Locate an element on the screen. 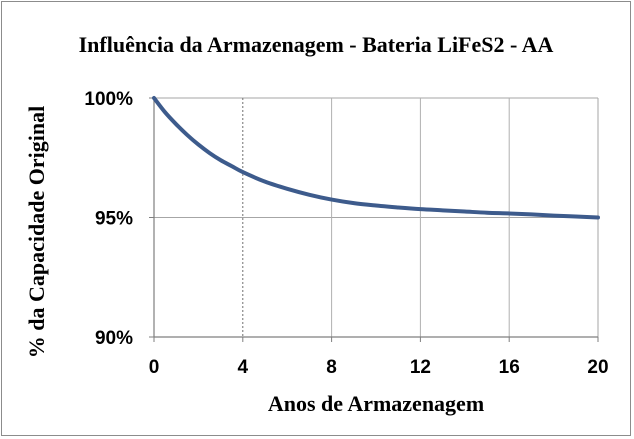 This screenshot has height=439, width=634. y-tick-label: 100% is located at coordinates (108, 99).